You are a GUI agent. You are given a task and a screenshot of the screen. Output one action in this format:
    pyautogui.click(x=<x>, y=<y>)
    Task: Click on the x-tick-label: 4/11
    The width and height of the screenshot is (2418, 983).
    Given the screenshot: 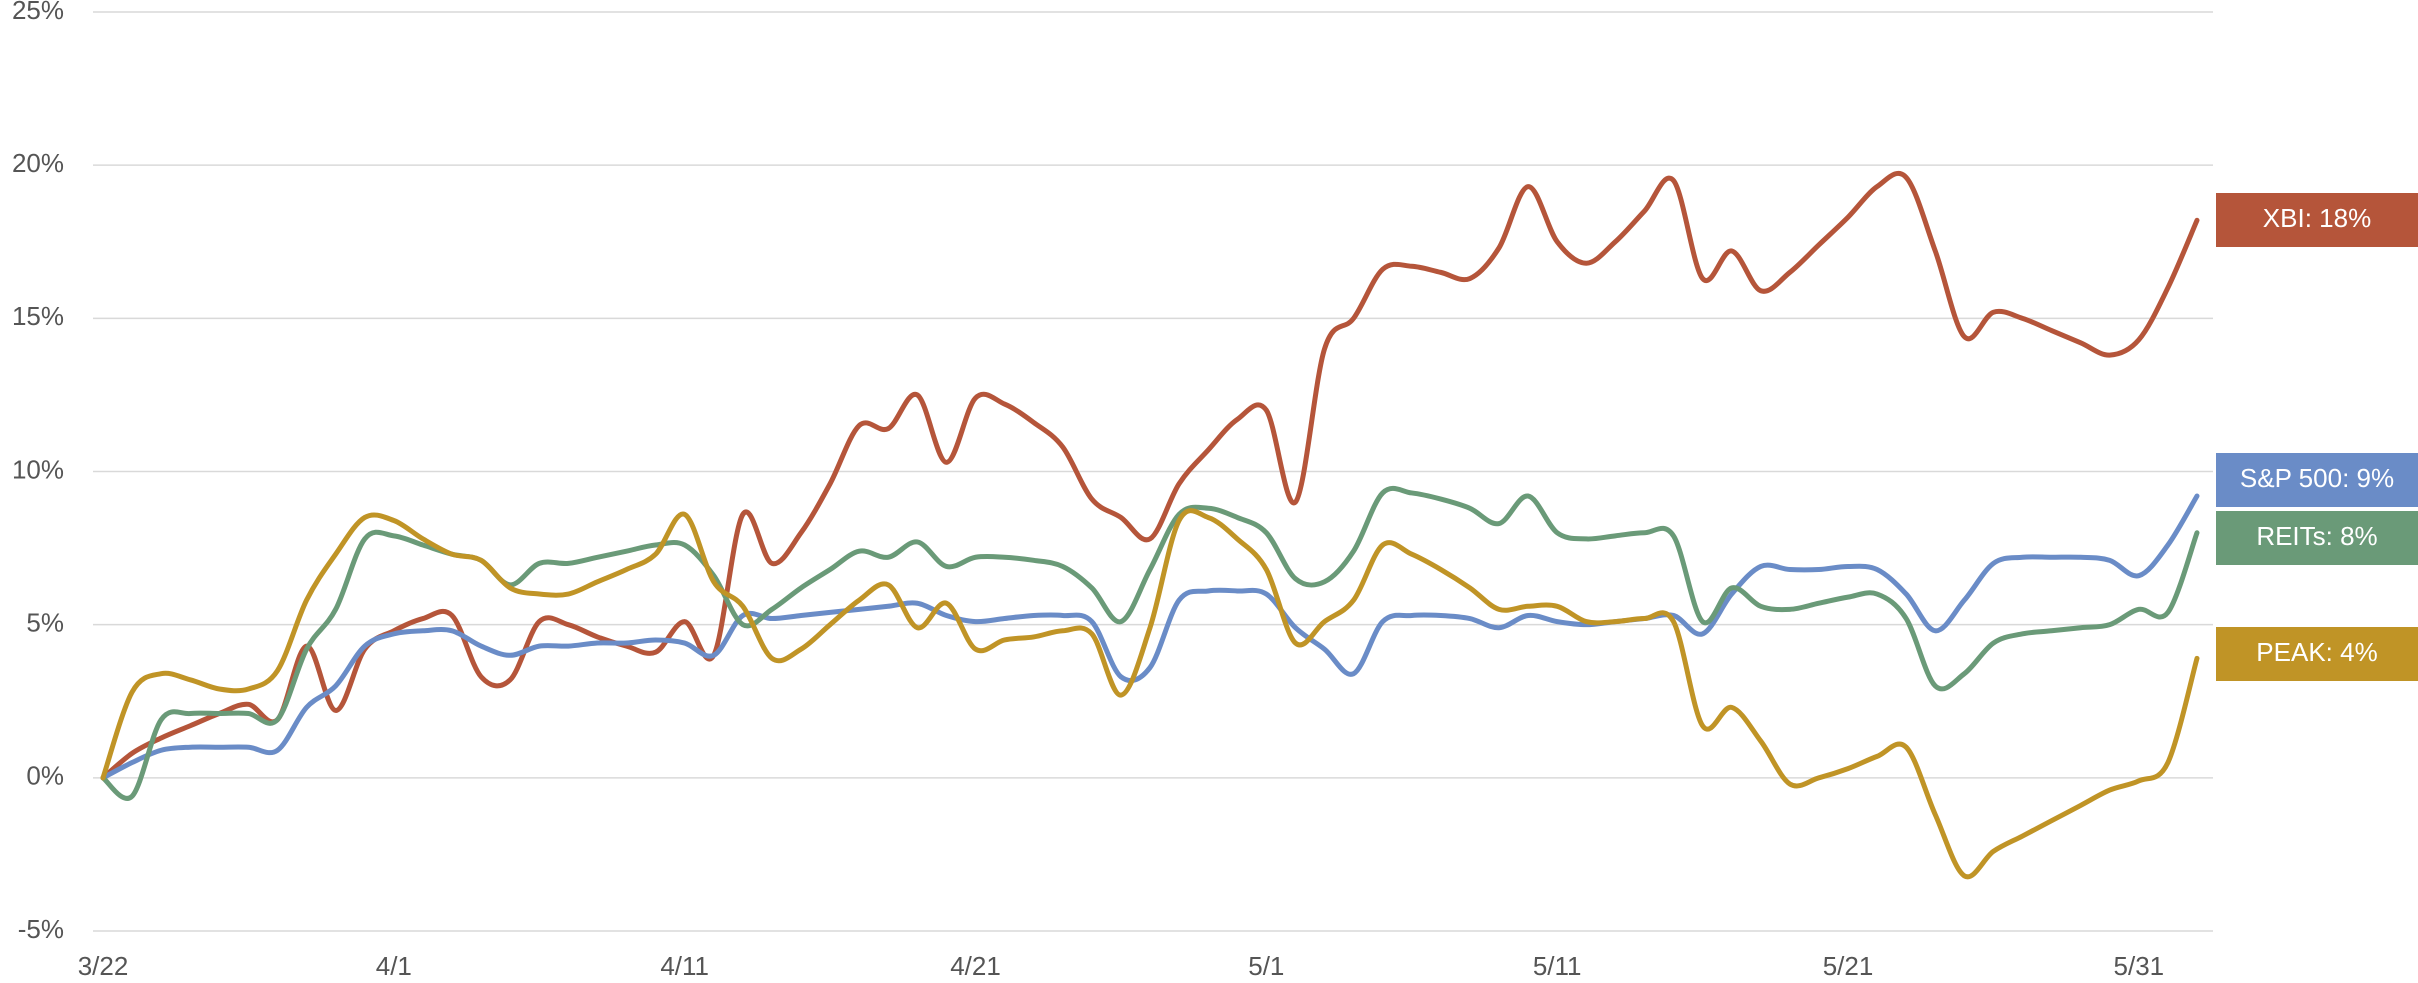 What is the action you would take?
    pyautogui.click(x=684, y=966)
    